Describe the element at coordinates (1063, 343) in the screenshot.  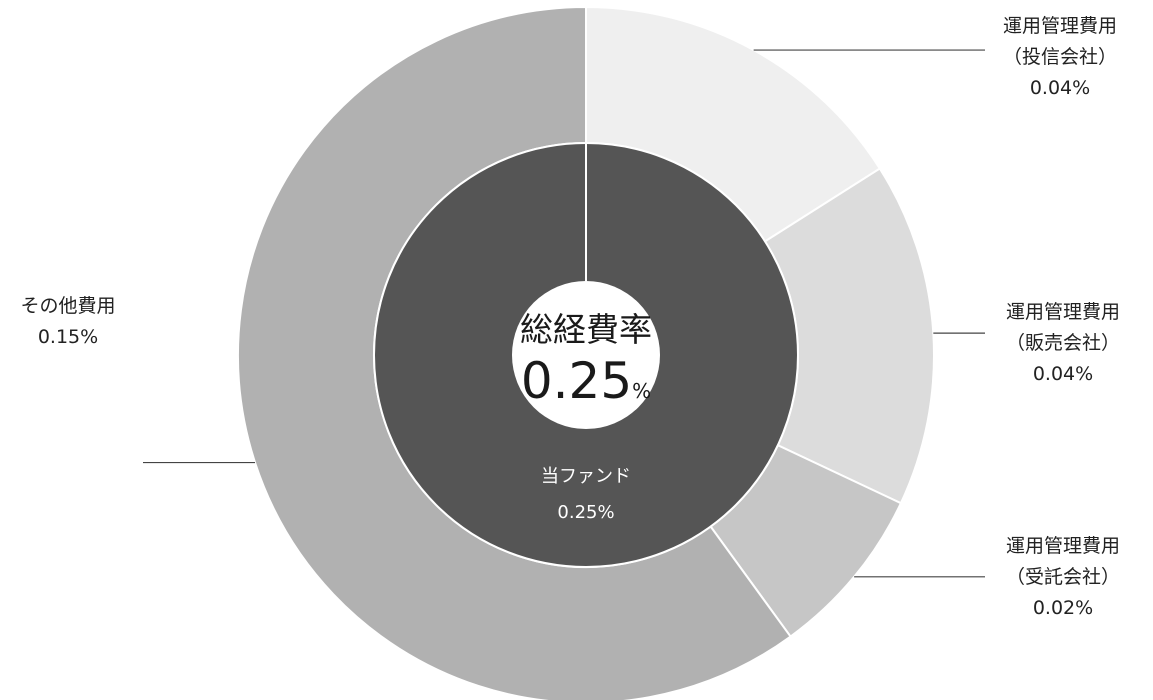
I see `outer-label-distributor: （販売会社）` at that location.